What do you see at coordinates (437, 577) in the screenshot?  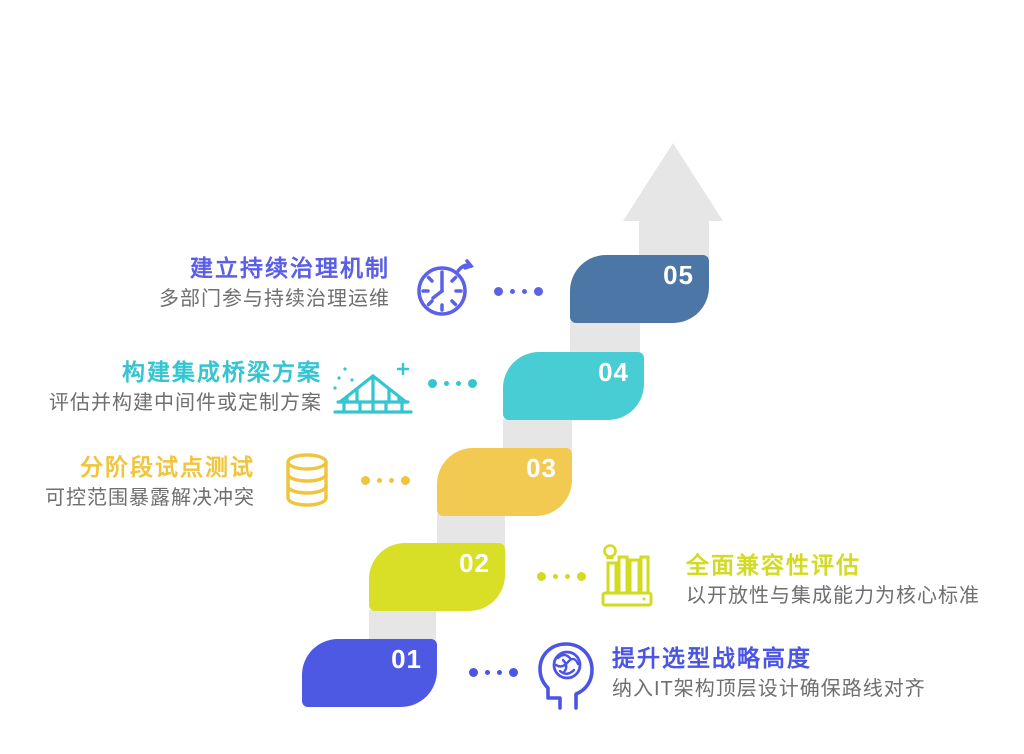 I see `step-block-02: 02` at bounding box center [437, 577].